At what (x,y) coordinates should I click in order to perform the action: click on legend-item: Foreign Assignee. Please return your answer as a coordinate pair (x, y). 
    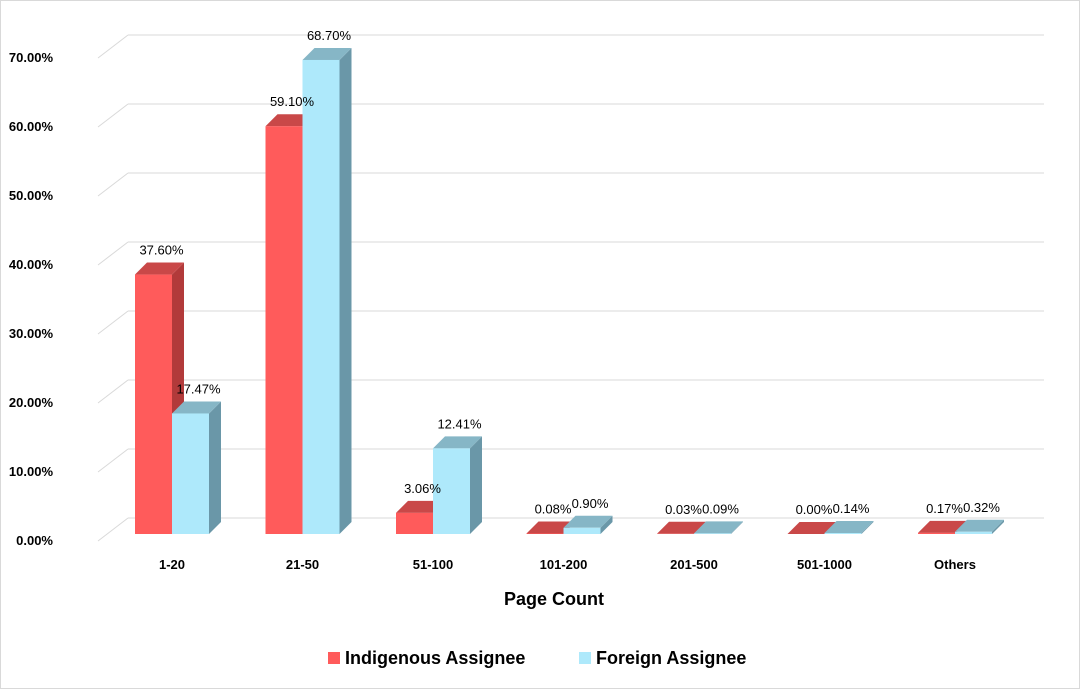
    Looking at the image, I should click on (662, 658).